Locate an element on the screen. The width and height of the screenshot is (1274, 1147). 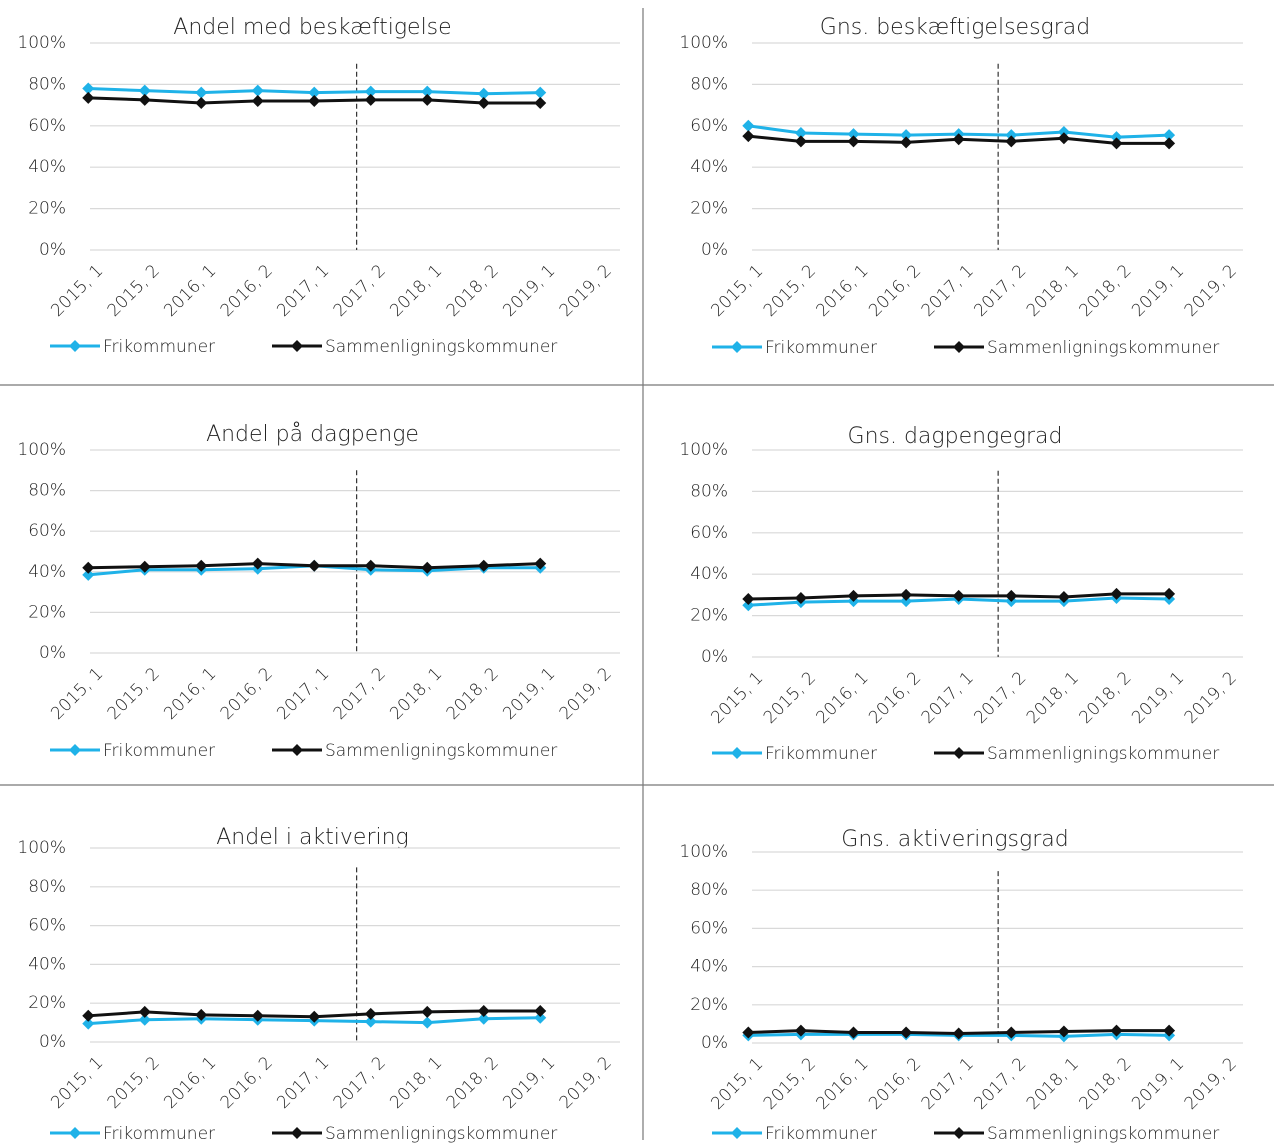
chart-title: Andel på dagpenge is located at coordinates (312, 434).